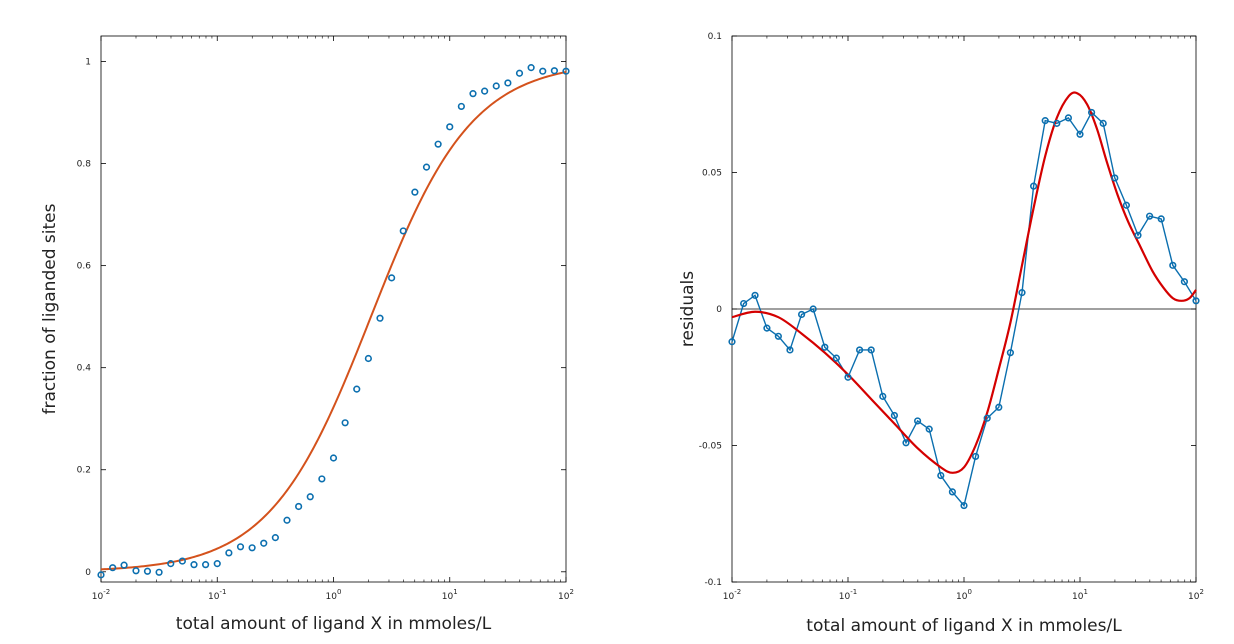 The image size is (1234, 644). What do you see at coordinates (50, 308) in the screenshot?
I see `y-axis-title: fraction of liganded sites` at bounding box center [50, 308].